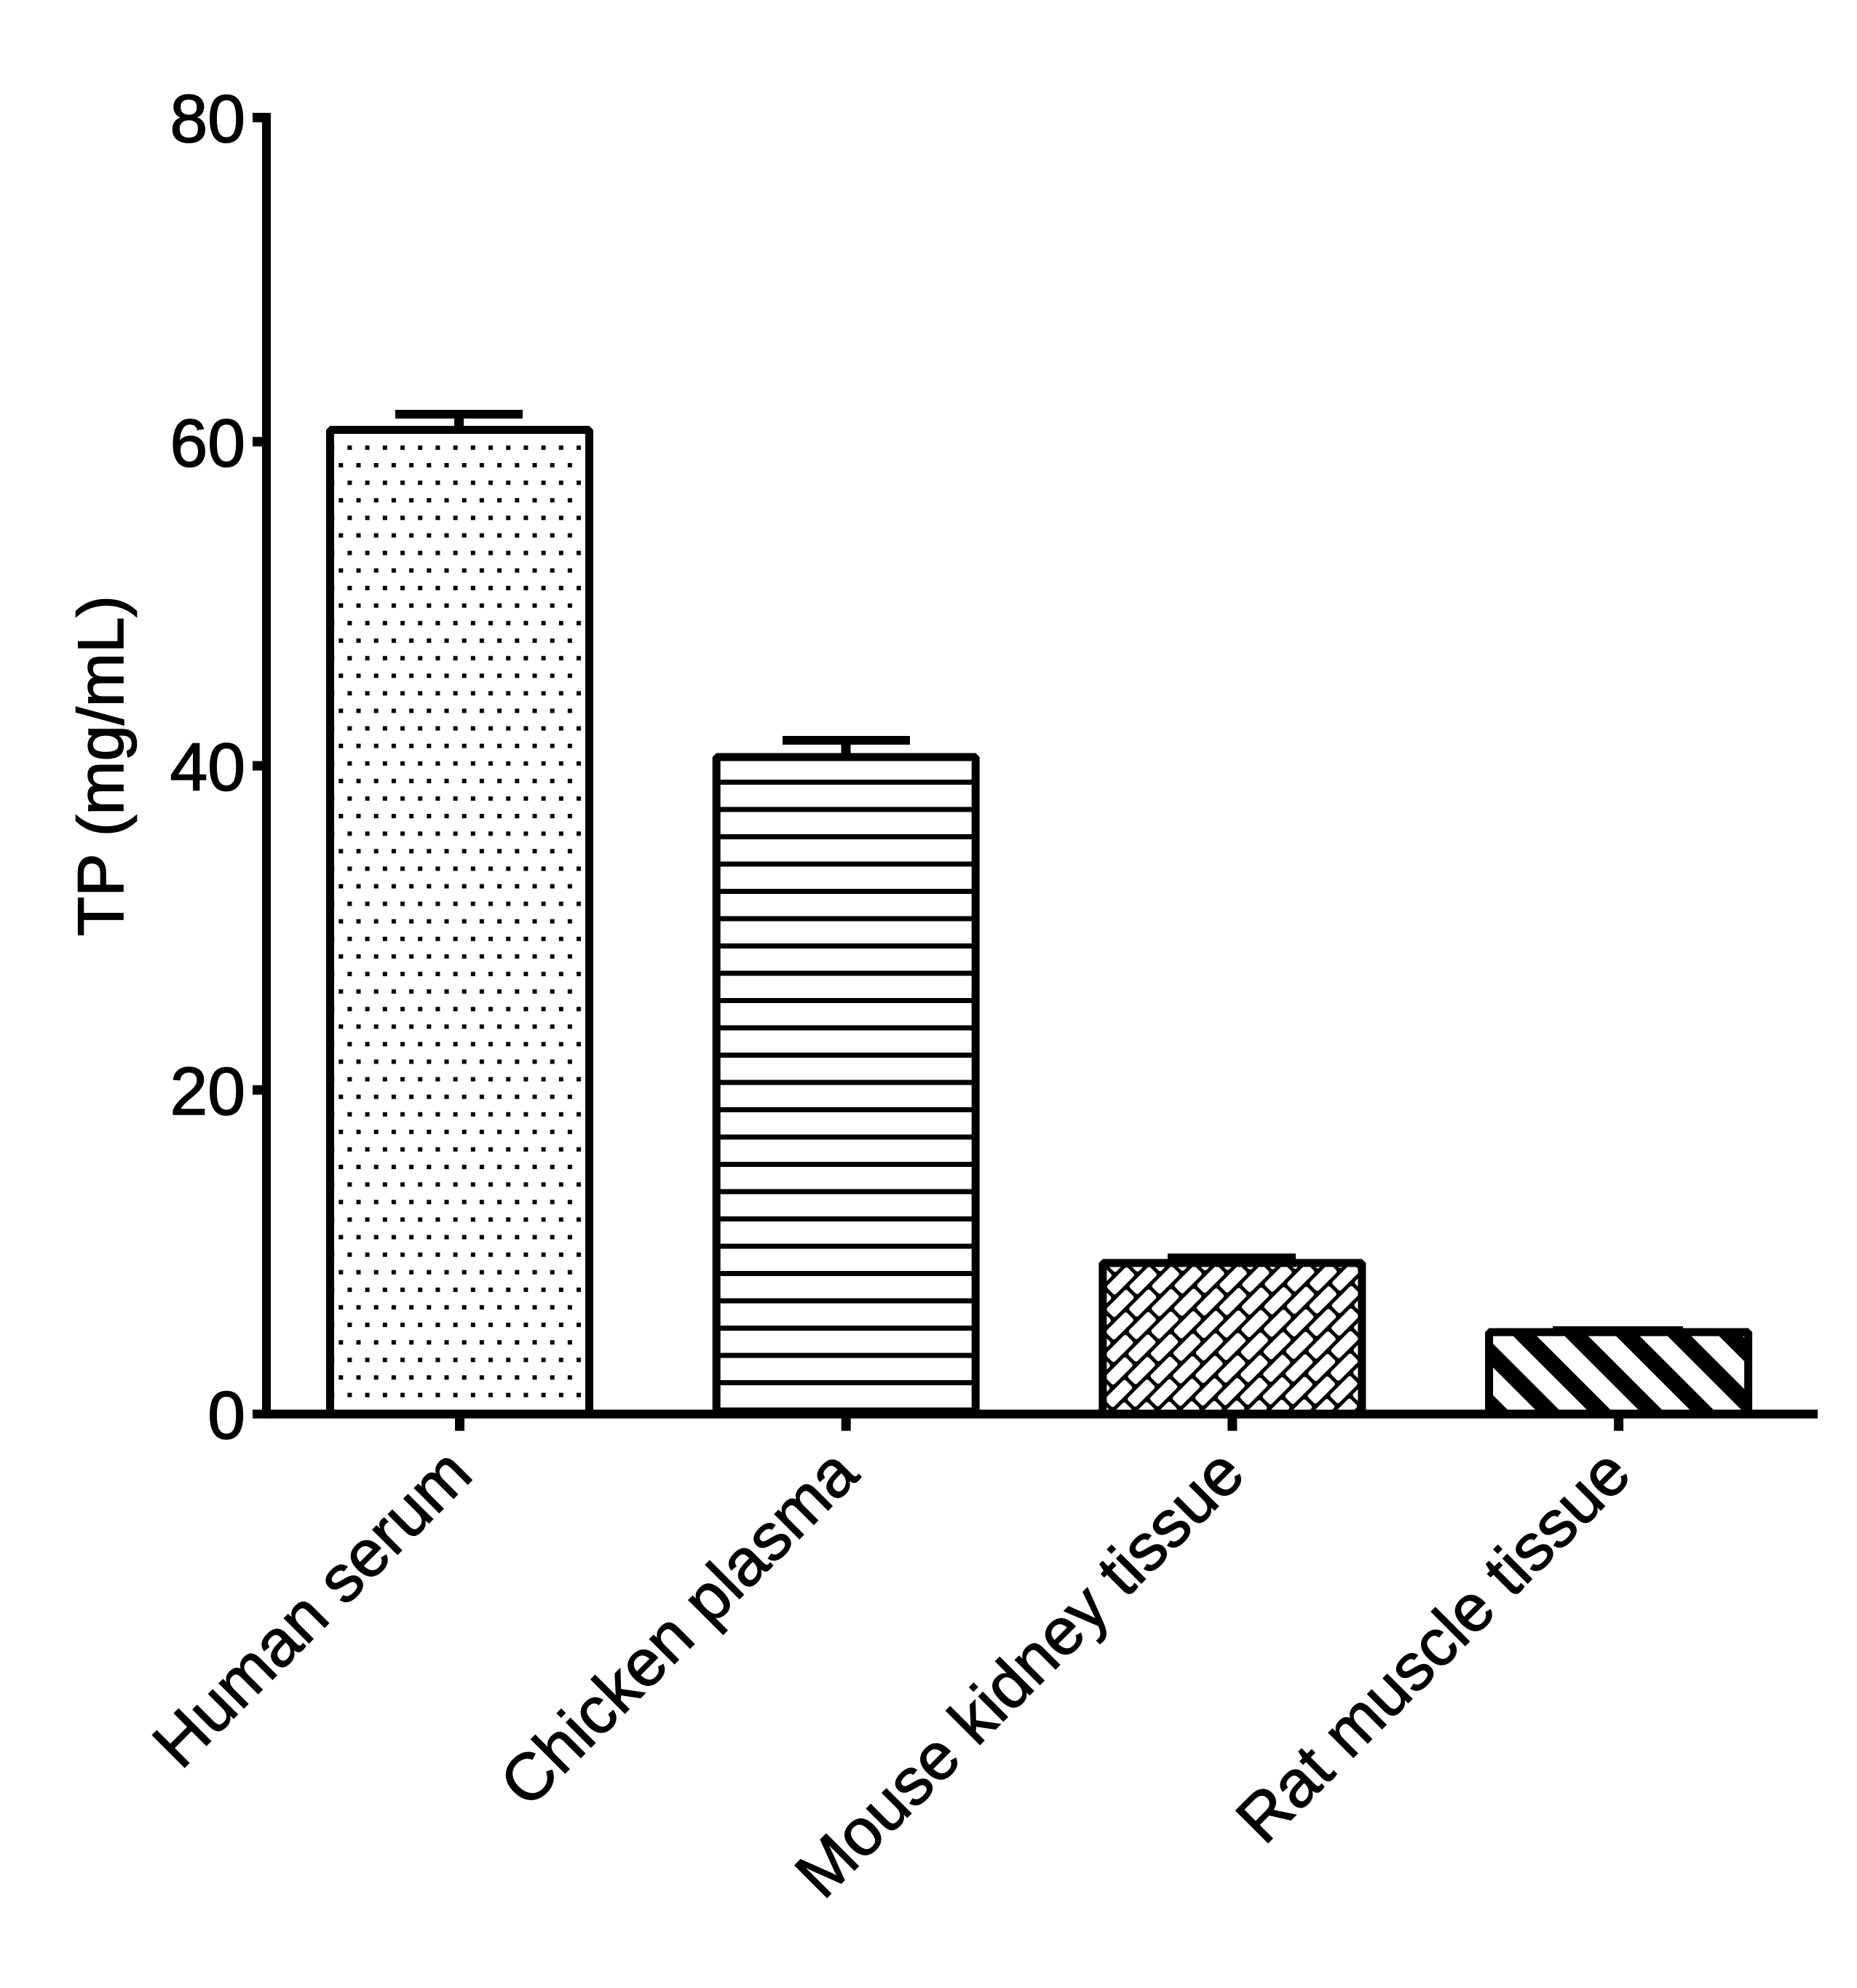  What do you see at coordinates (207, 767) in the screenshot?
I see `svg-text: 40` at bounding box center [207, 767].